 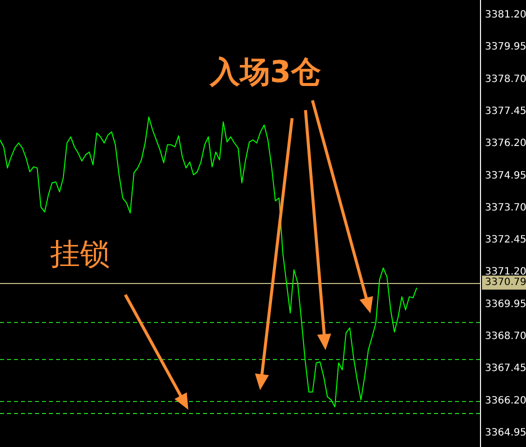 What do you see at coordinates (505, 208) in the screenshot?
I see `y-tick-label: 3373.70` at bounding box center [505, 208].